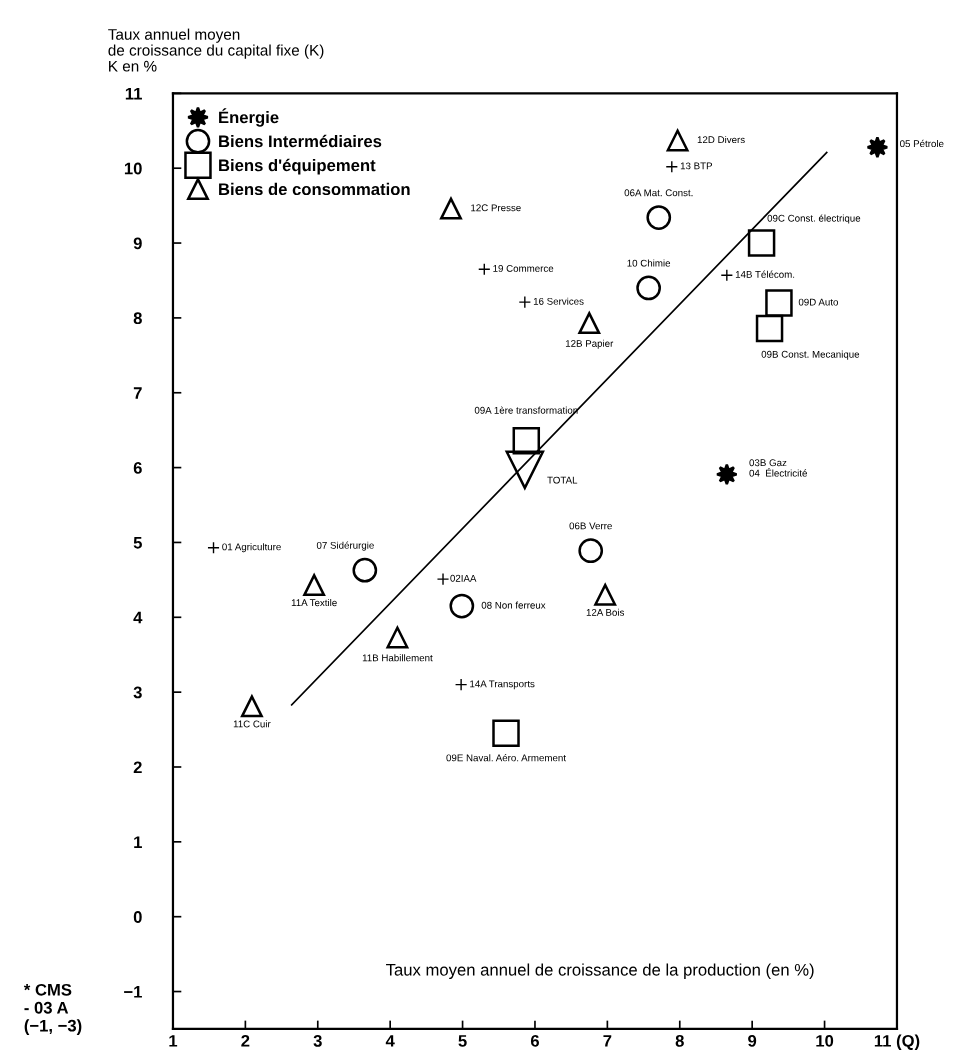  What do you see at coordinates (216, 50) in the screenshot?
I see `y-axis-title: Taux annuel moyen de croissance du capital fixe (K) K en %` at bounding box center [216, 50].